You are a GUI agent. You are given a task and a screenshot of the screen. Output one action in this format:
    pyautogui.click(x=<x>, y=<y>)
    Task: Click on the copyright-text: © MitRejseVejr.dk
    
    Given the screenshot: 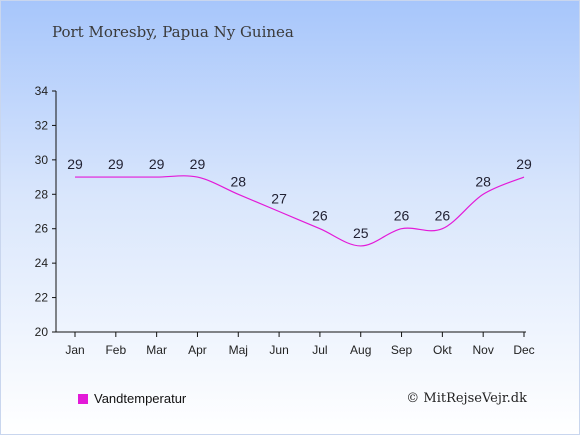 What is the action you would take?
    pyautogui.click(x=466, y=398)
    